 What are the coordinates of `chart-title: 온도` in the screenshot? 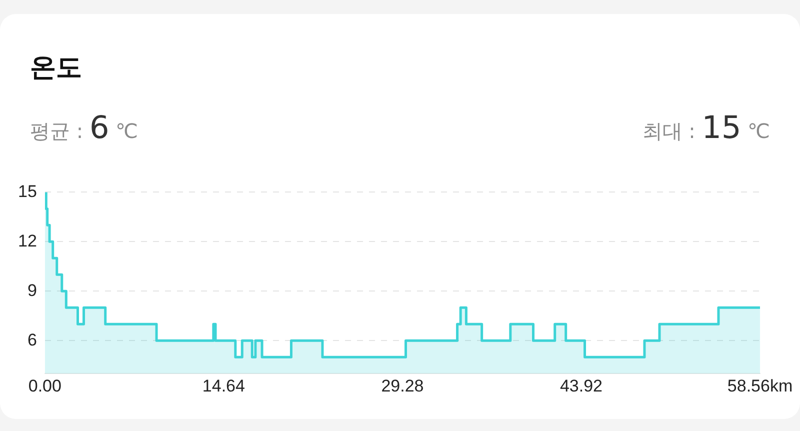 It's located at (56, 68).